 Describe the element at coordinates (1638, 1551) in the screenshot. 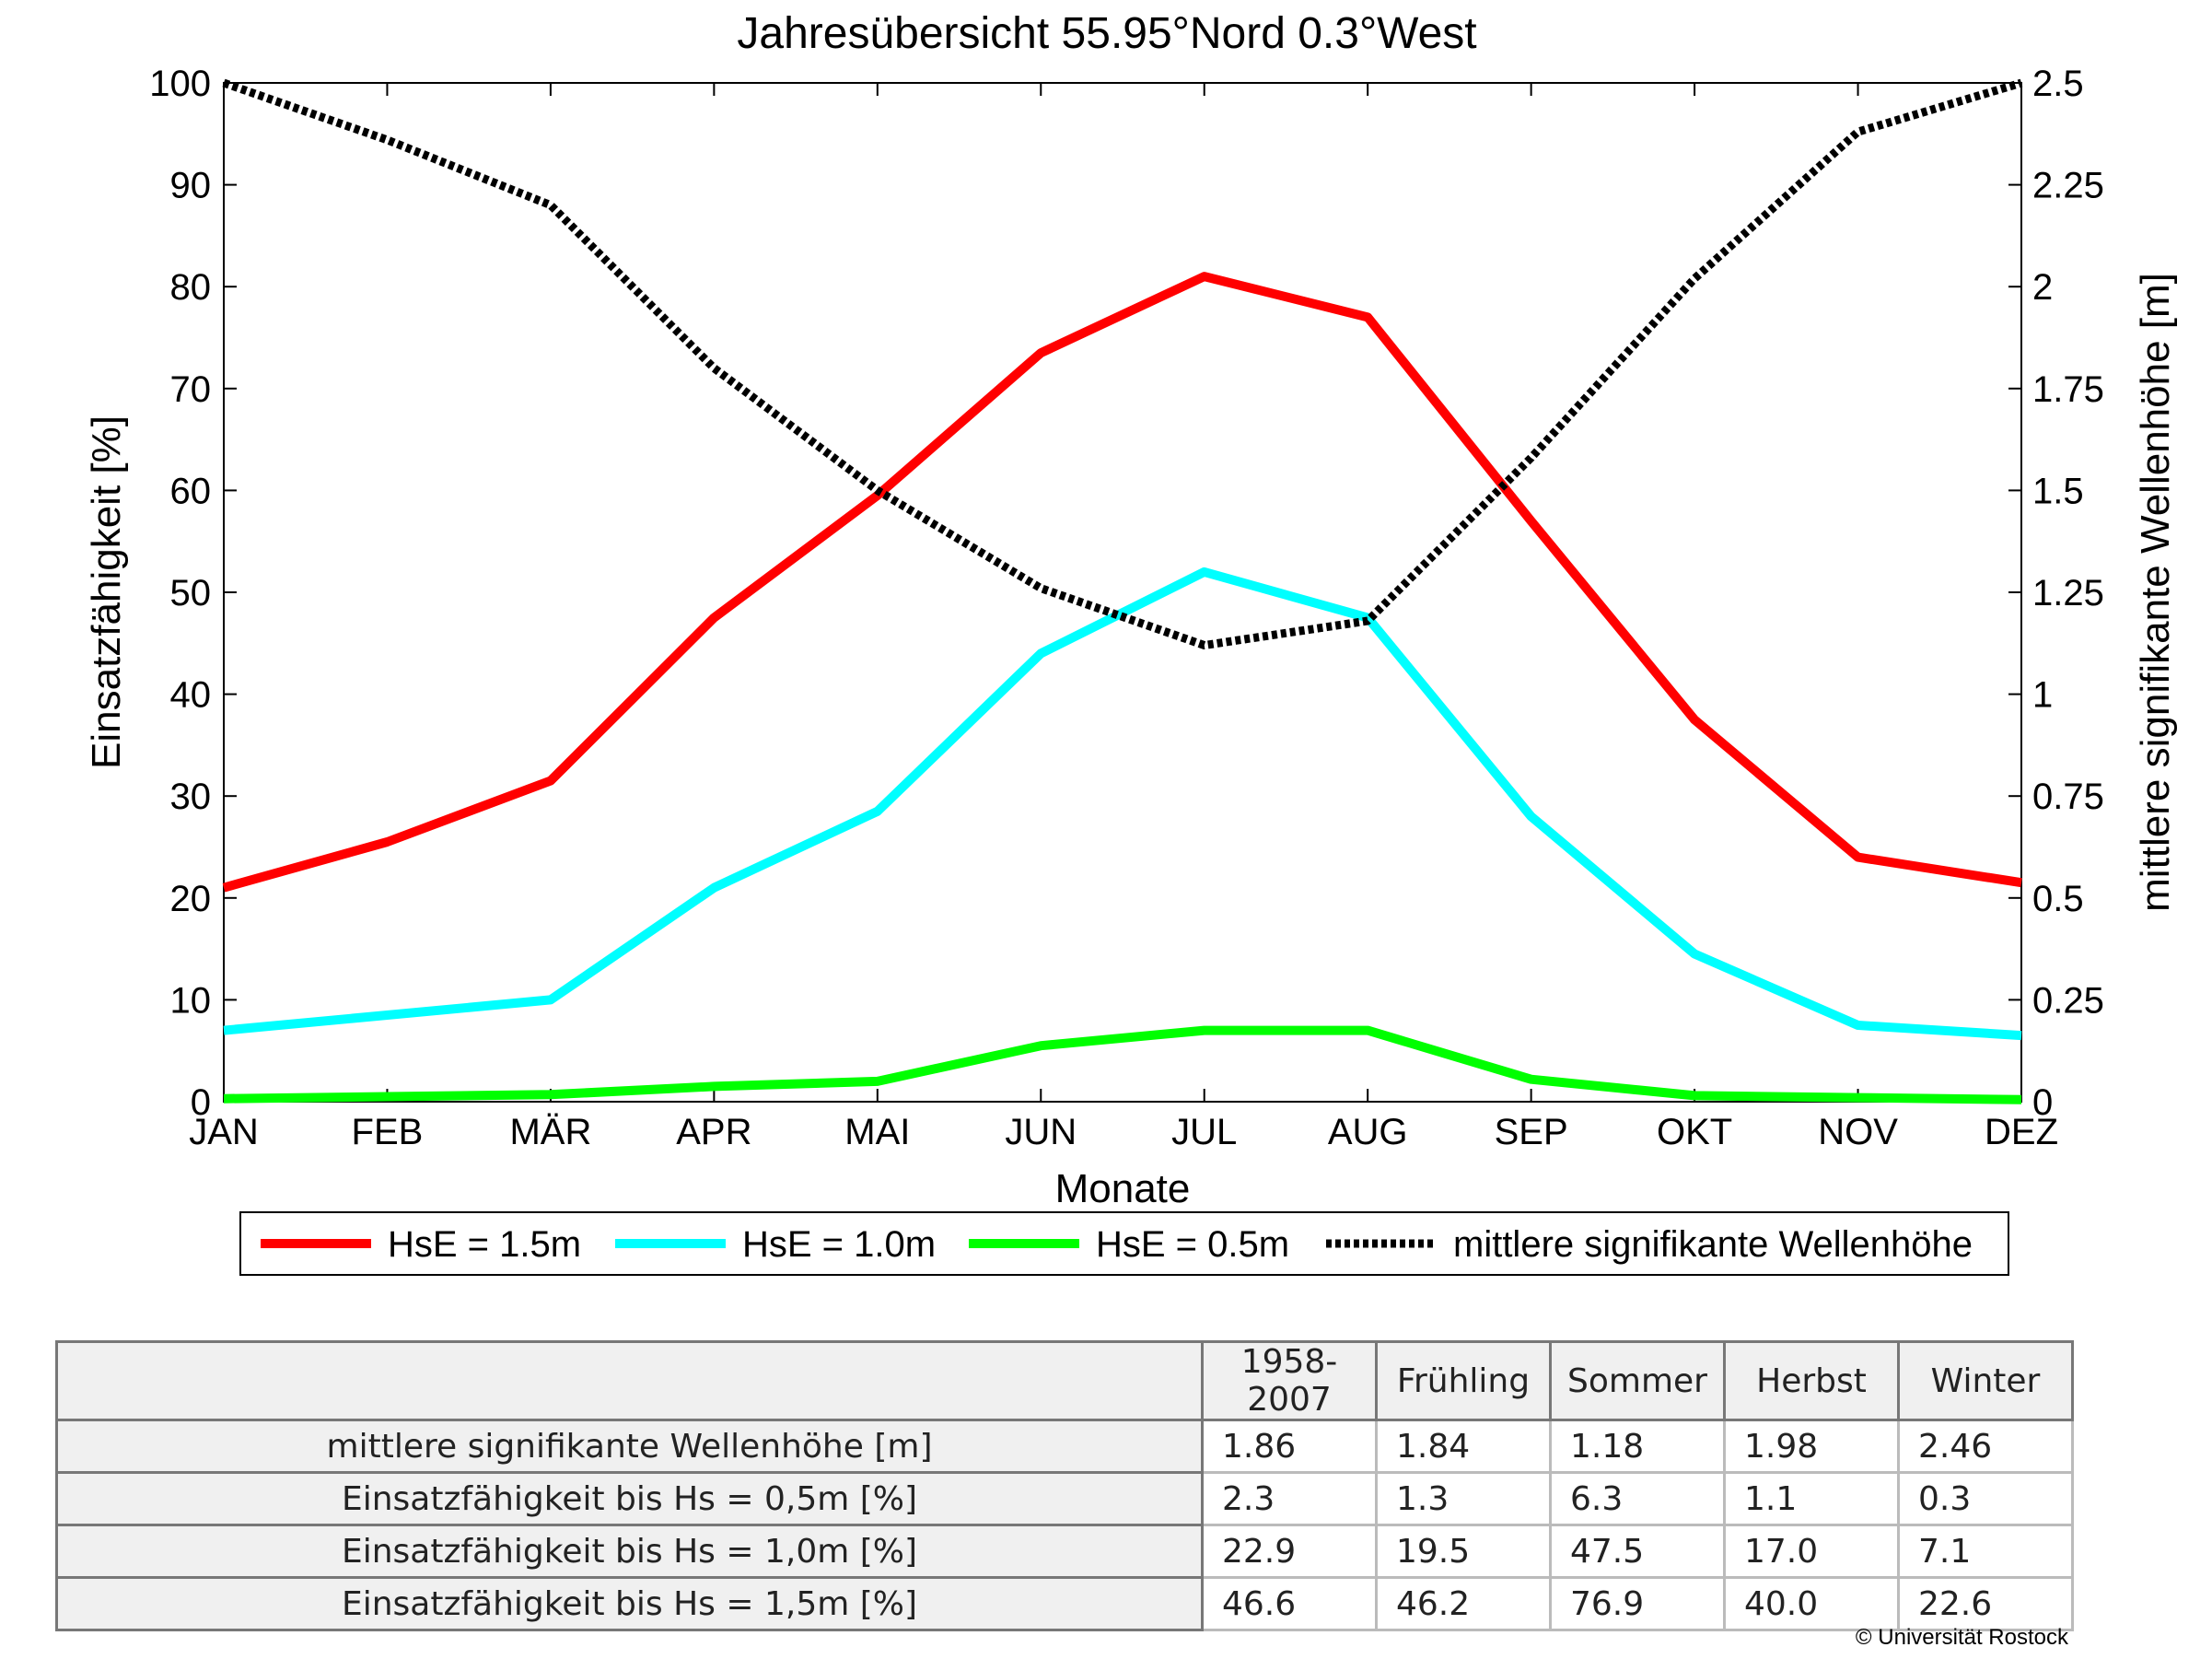

I see `table-cell: 47.5` at that location.